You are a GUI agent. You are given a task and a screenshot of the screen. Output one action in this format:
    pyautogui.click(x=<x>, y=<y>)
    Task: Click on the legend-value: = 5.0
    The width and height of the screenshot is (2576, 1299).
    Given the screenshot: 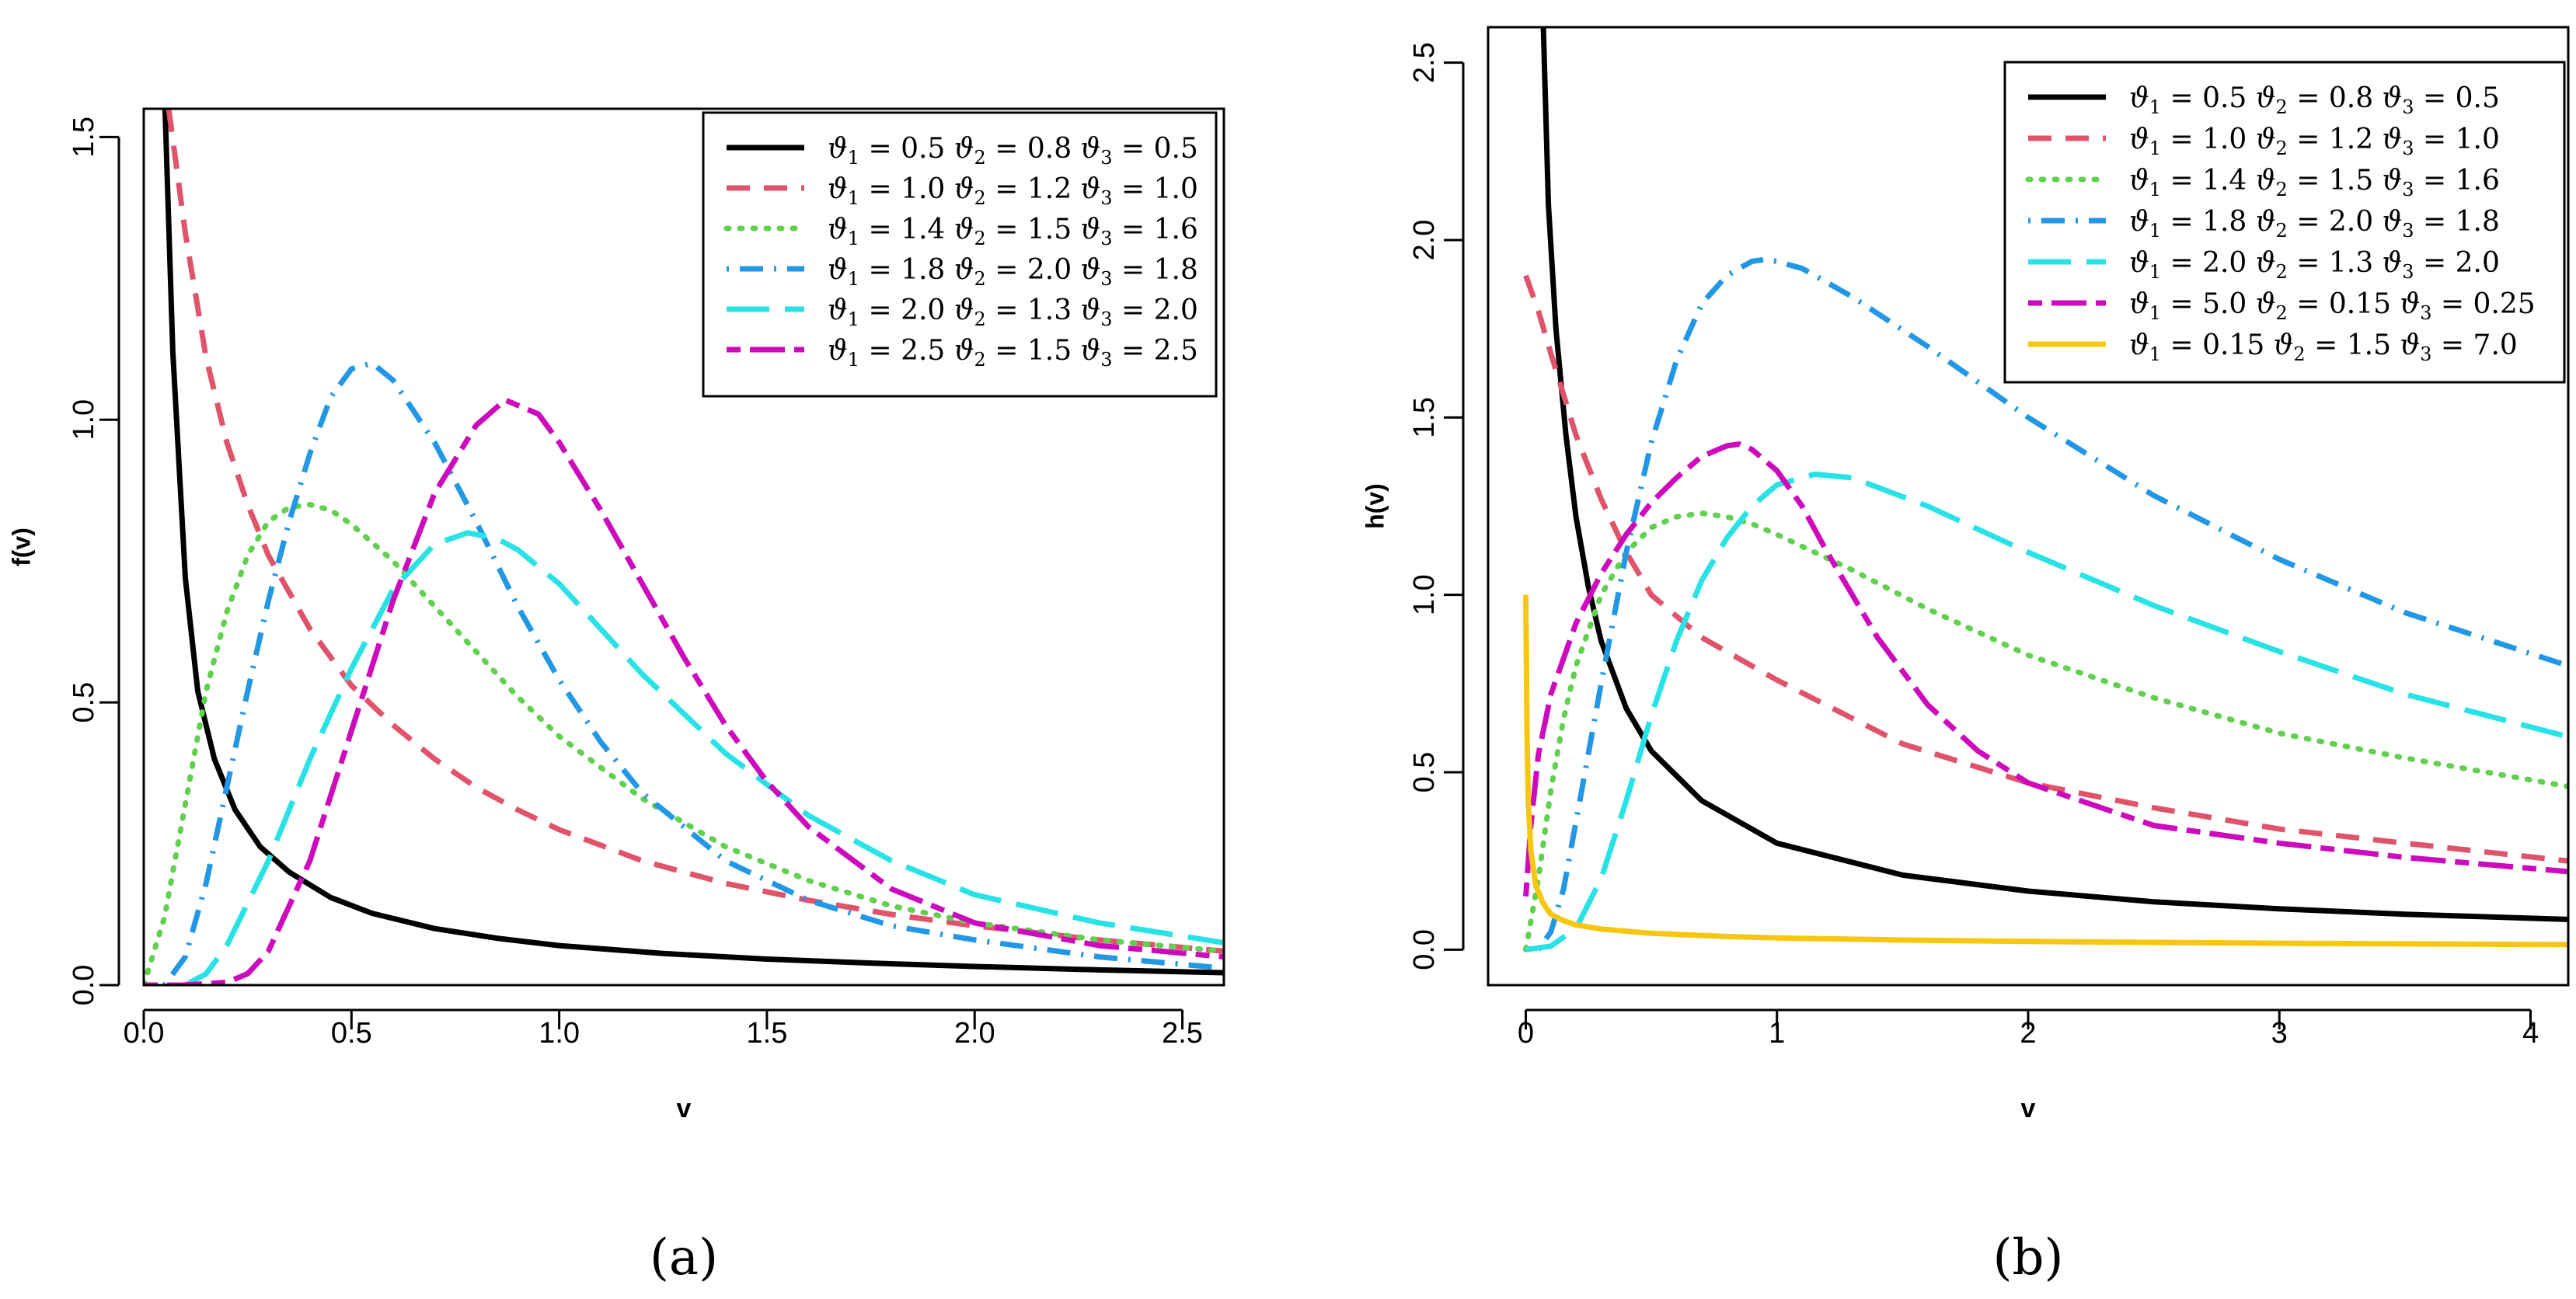 What is the action you would take?
    pyautogui.click(x=2204, y=304)
    